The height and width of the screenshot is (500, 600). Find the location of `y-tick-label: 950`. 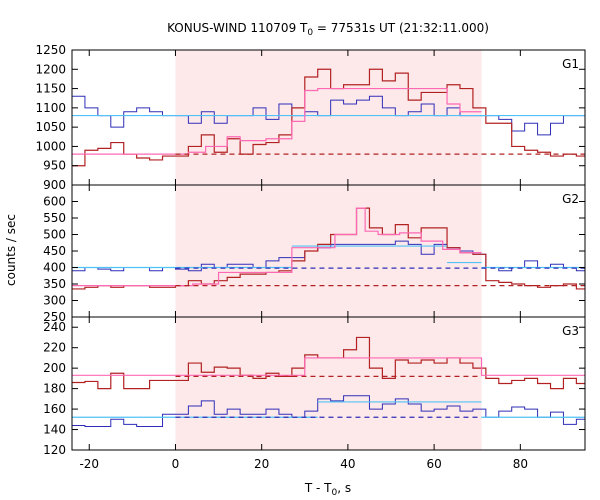

y-tick-label: 950 is located at coordinates (54, 166).